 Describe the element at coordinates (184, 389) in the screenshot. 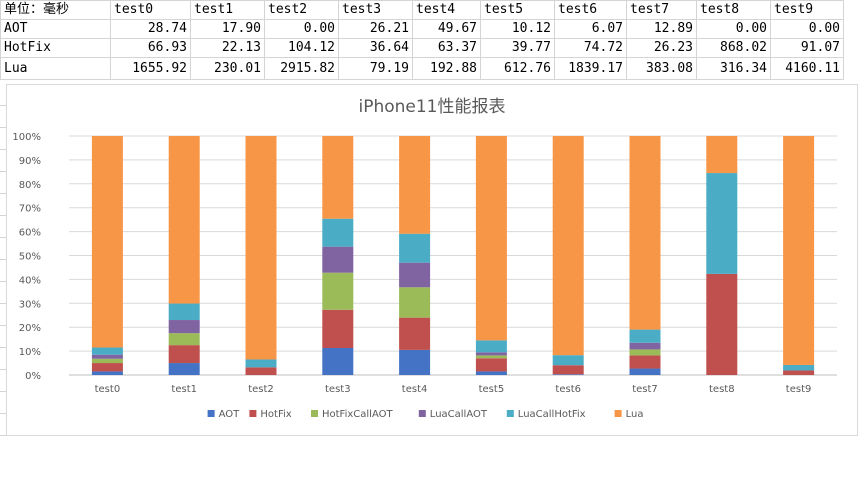

I see `x-tick-label: test1` at that location.